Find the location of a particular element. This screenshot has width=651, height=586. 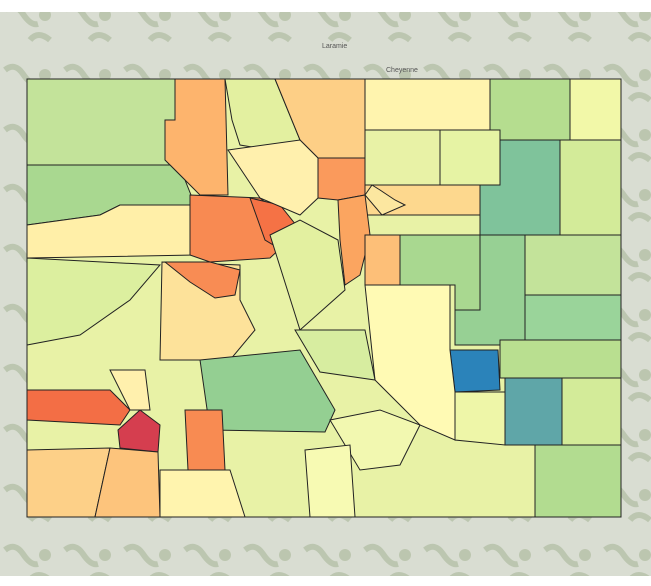

place-label: Cheyenne is located at coordinates (402, 70).